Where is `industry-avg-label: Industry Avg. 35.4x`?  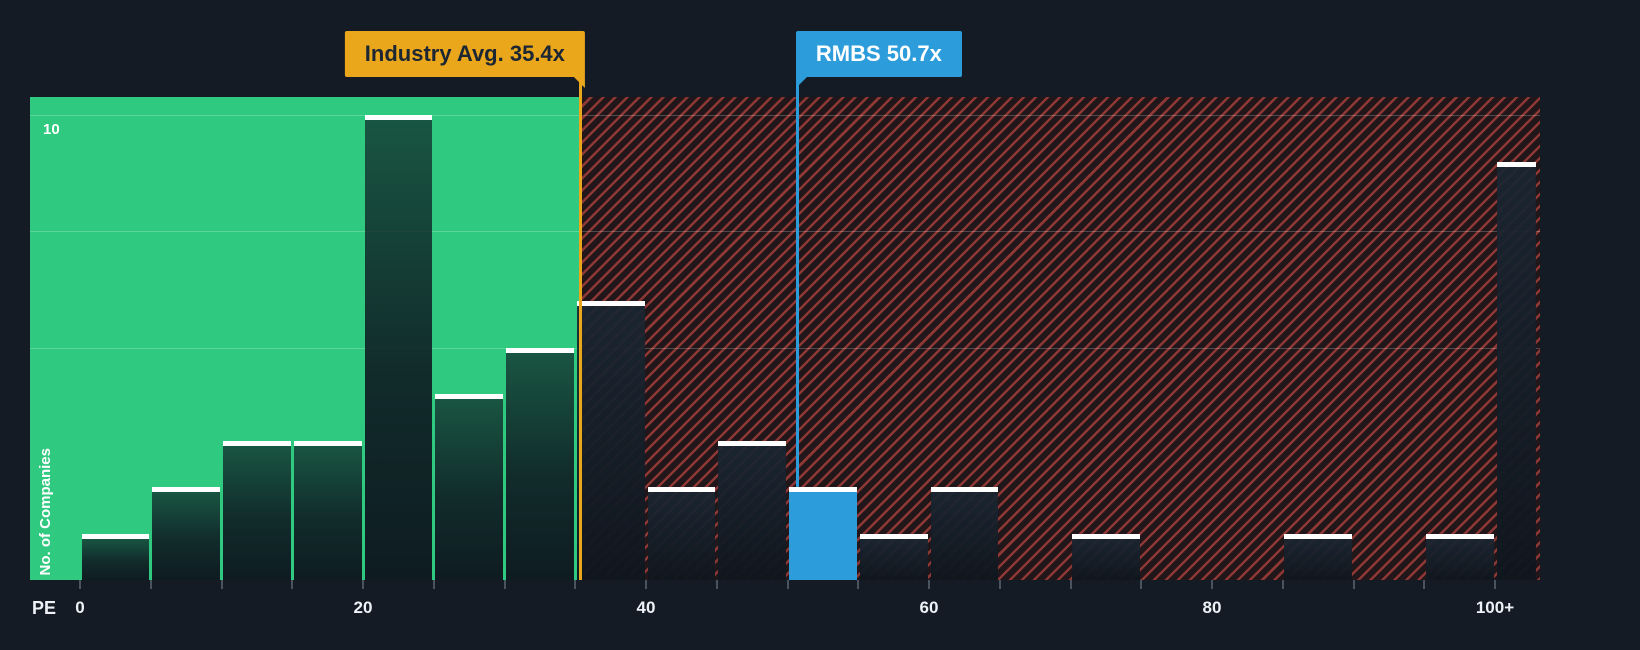
industry-avg-label: Industry Avg. 35.4x is located at coordinates (464, 59).